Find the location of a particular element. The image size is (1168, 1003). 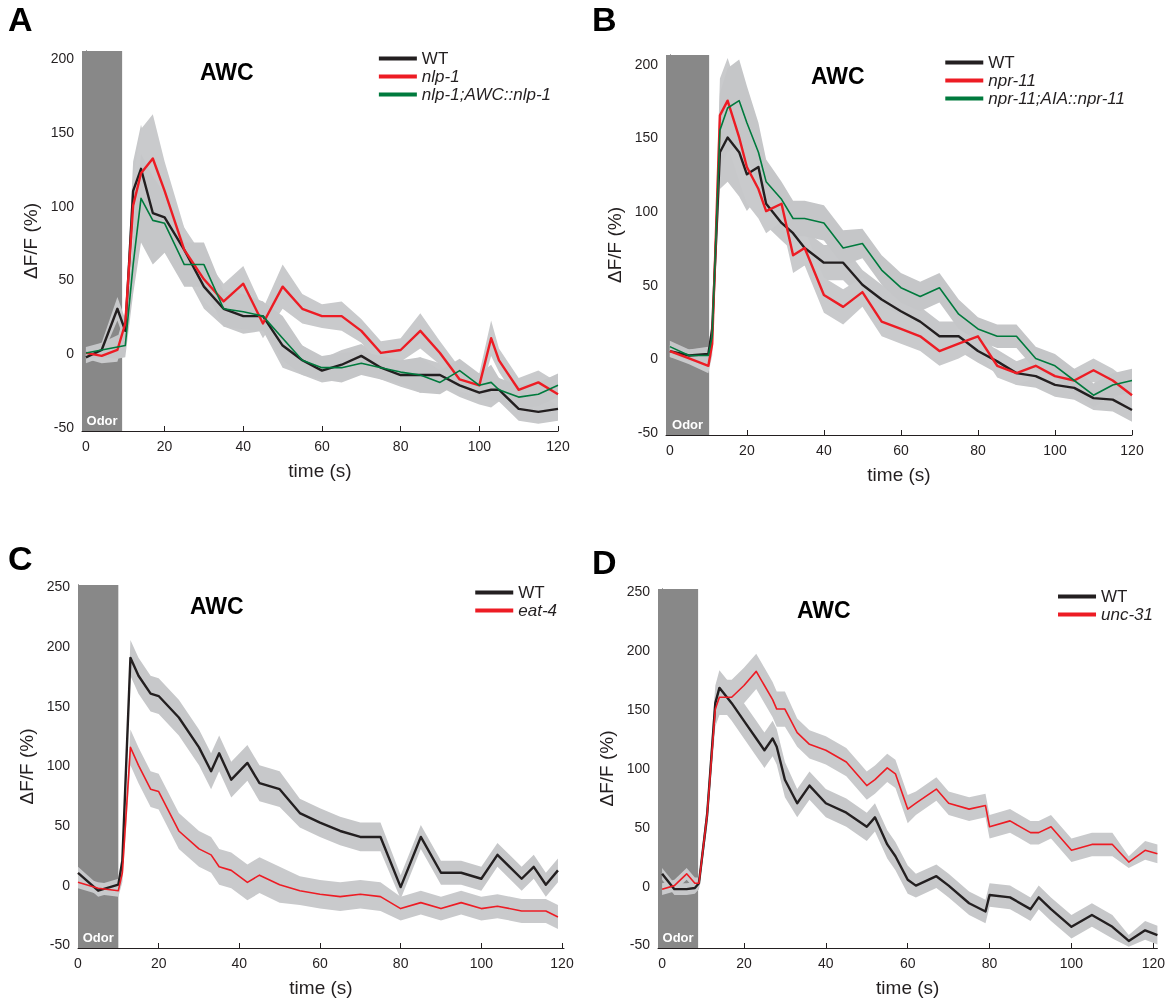

legend-label: unc-31 is located at coordinates (1127, 614).